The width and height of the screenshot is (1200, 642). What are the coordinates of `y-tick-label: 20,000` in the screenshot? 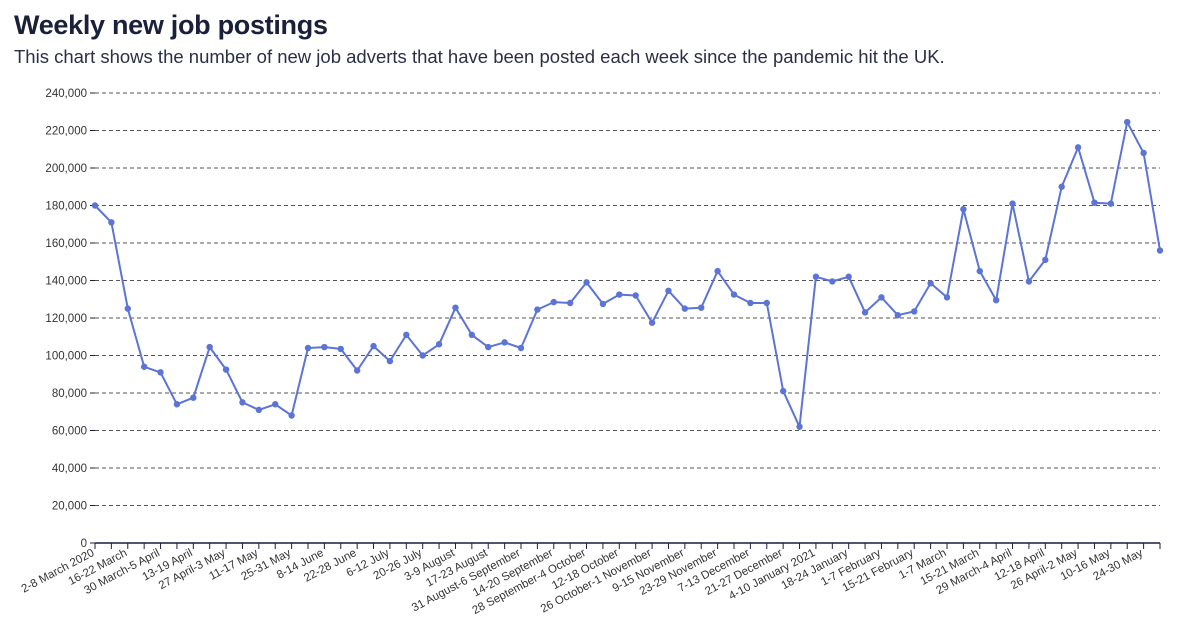 It's located at (69, 507).